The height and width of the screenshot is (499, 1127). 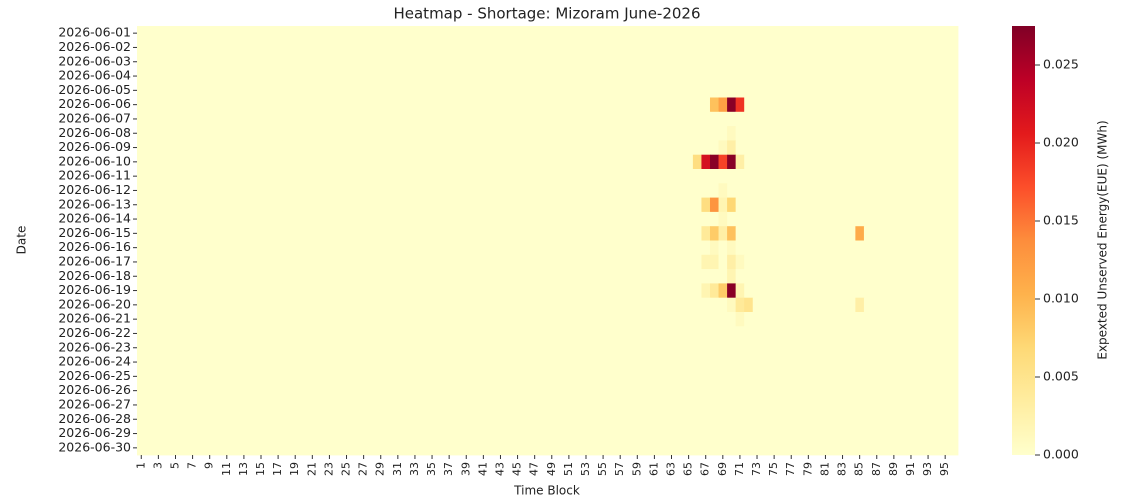 I want to click on x-tick-label: 45, so click(x=517, y=469).